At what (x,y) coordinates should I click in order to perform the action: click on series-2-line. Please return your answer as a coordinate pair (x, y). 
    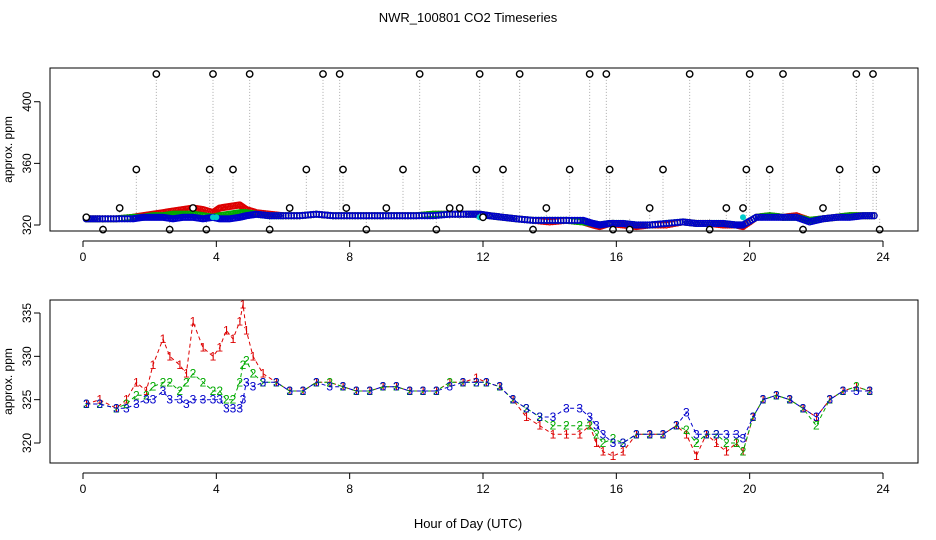
    Looking at the image, I should click on (478, 406).